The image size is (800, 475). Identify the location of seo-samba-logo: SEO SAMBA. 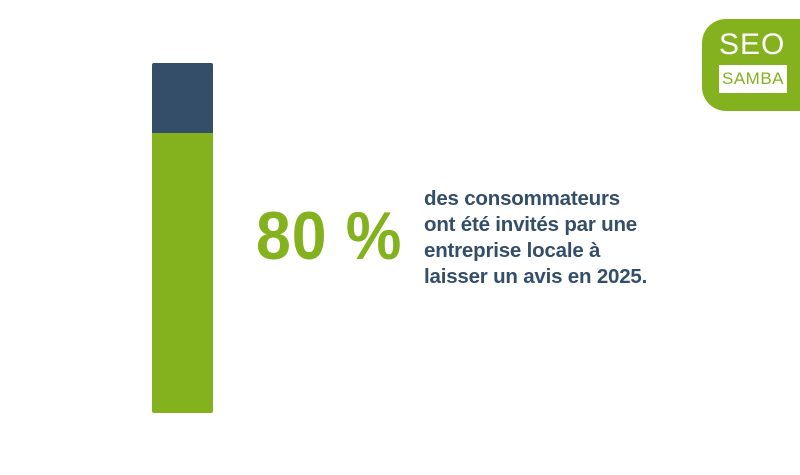
(751, 65).